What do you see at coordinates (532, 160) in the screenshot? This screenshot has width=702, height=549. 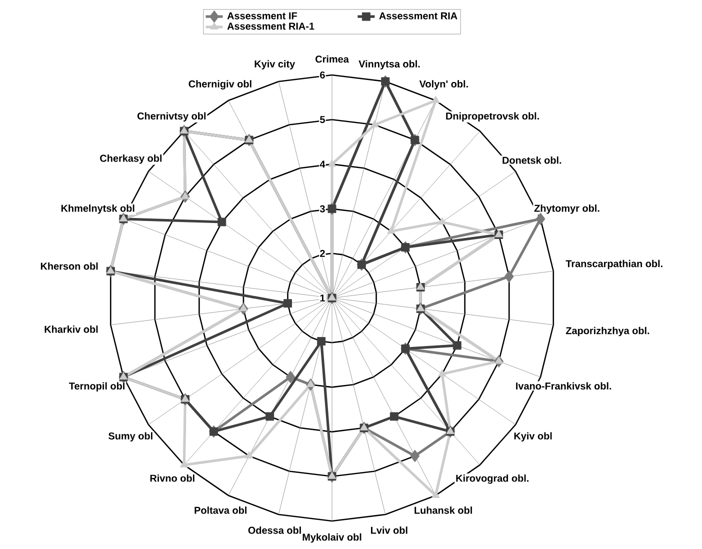 I see `spoke-label: Donetsk obl.` at bounding box center [532, 160].